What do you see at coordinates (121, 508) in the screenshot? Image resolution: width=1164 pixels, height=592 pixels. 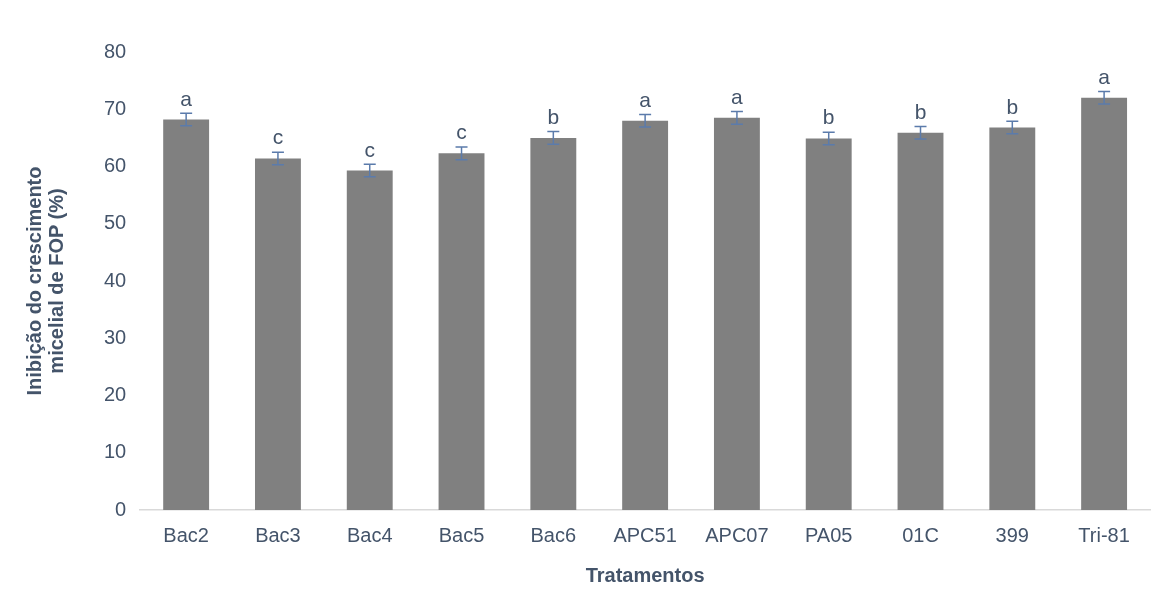 I see `y-tick-label: 0` at bounding box center [121, 508].